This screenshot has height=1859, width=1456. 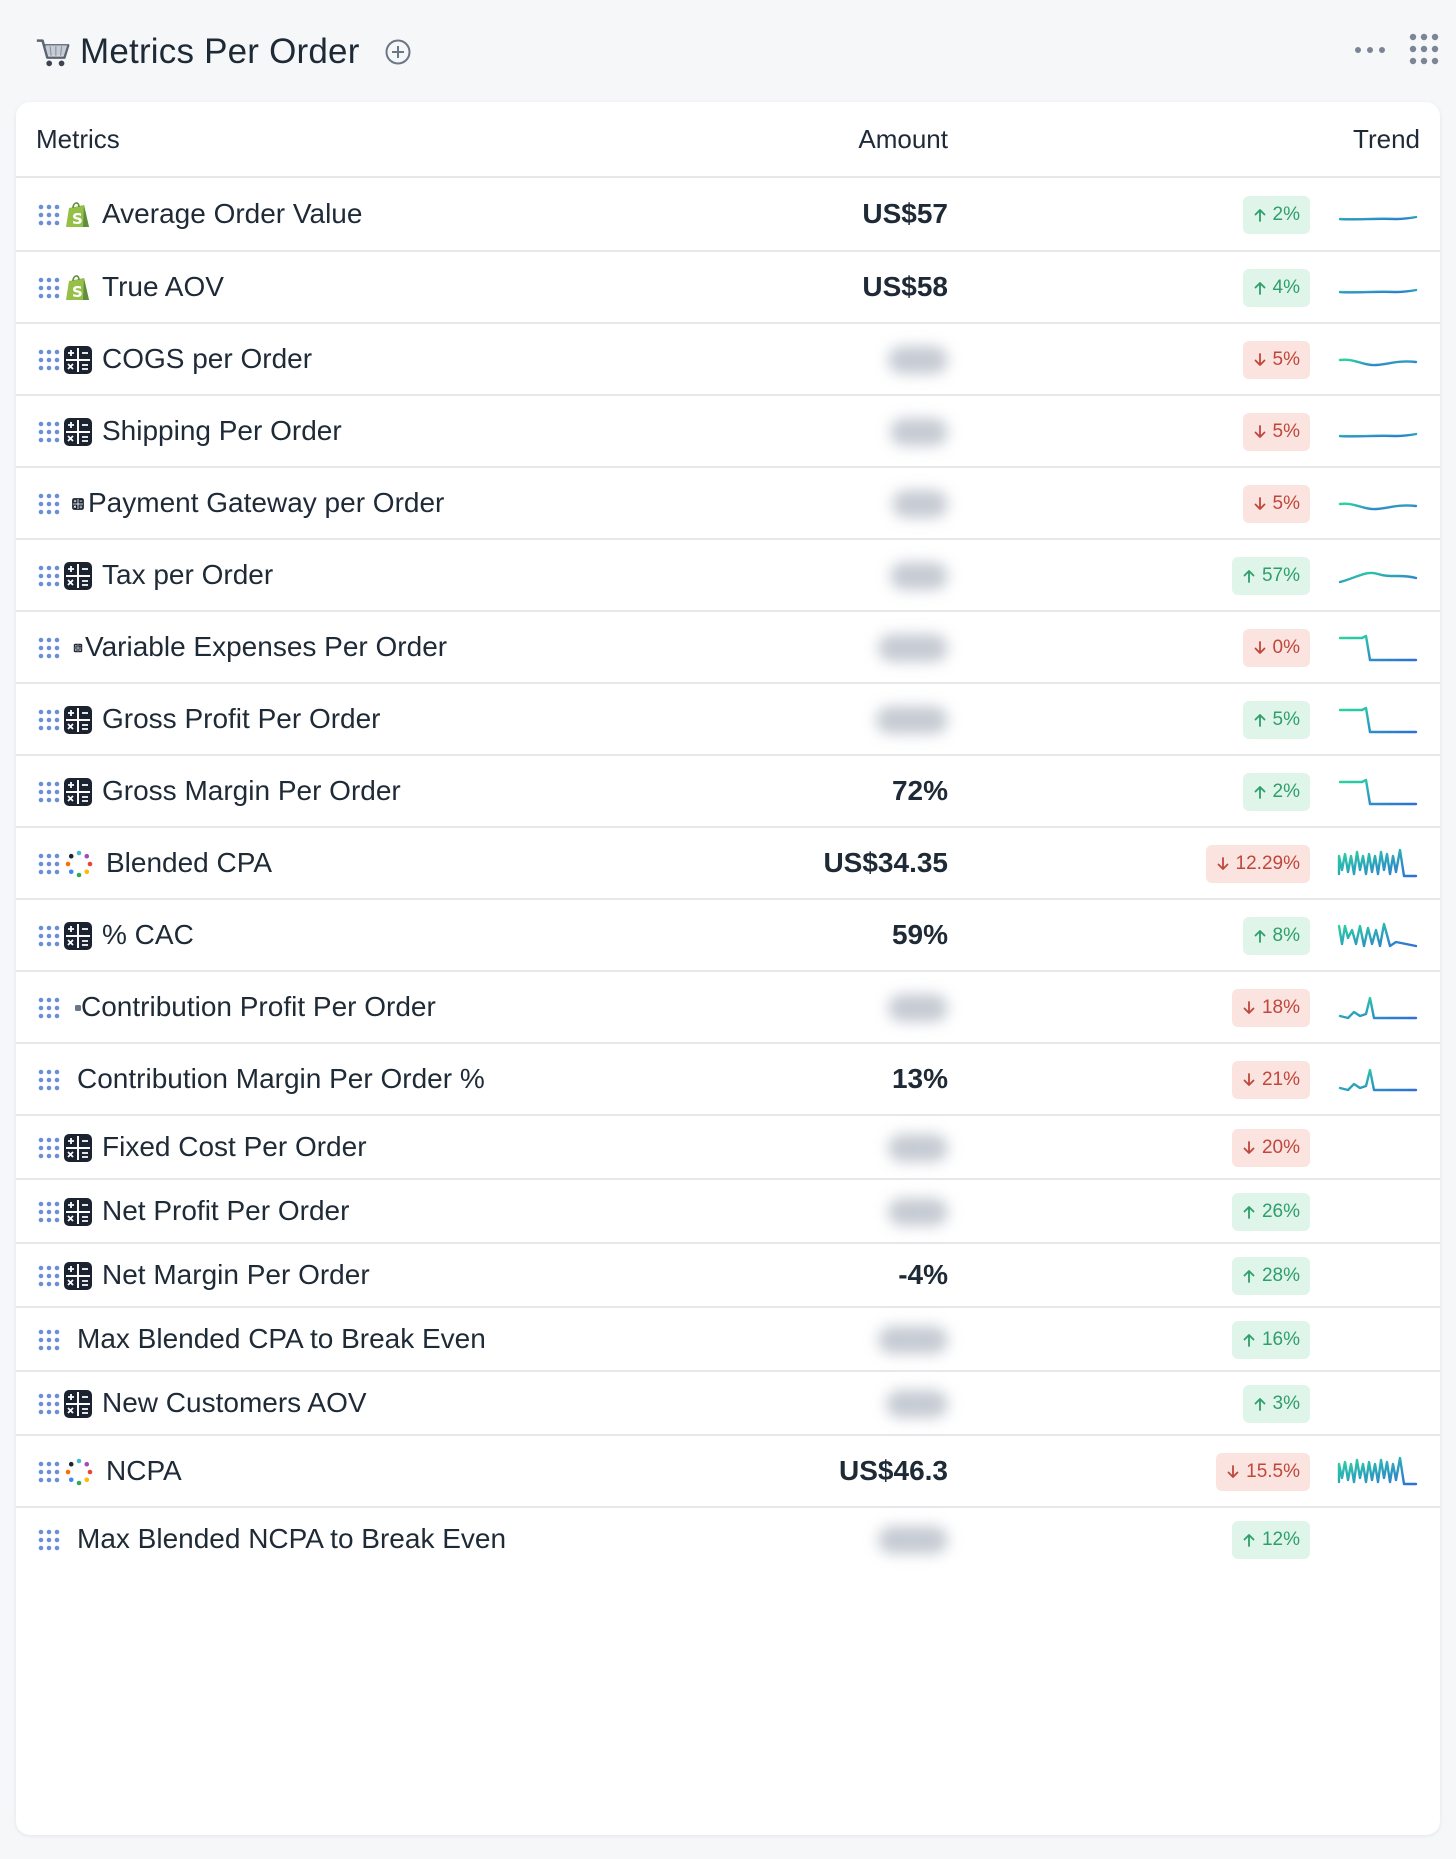 What do you see at coordinates (398, 52) in the screenshot?
I see `plus-circle-icon` at bounding box center [398, 52].